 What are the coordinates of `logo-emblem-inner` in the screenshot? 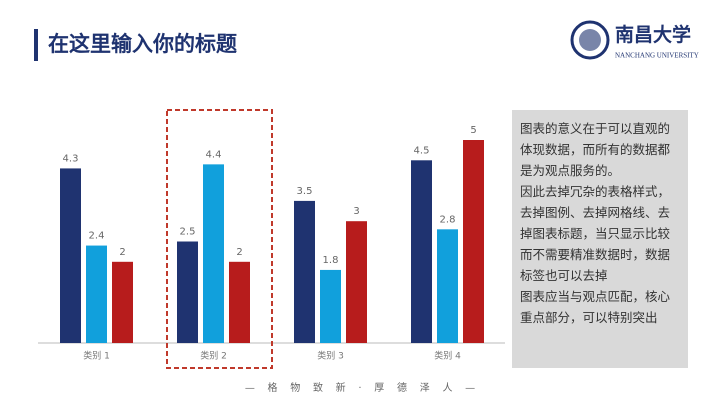 It's located at (590, 40).